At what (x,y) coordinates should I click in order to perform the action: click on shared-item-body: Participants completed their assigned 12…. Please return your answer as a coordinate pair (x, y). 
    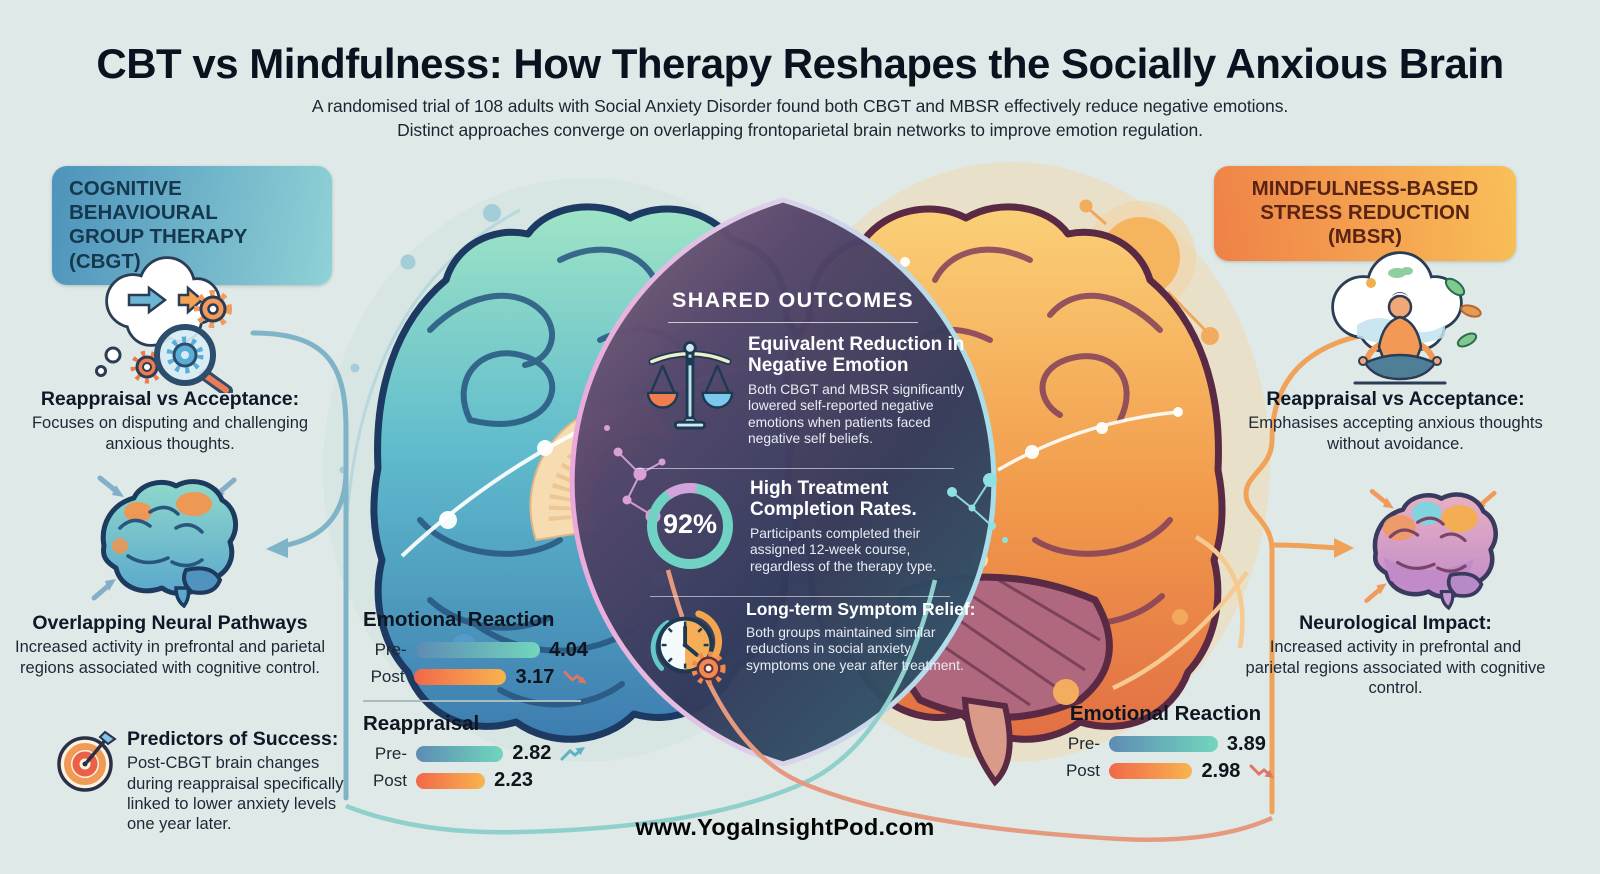
    Looking at the image, I should click on (843, 549).